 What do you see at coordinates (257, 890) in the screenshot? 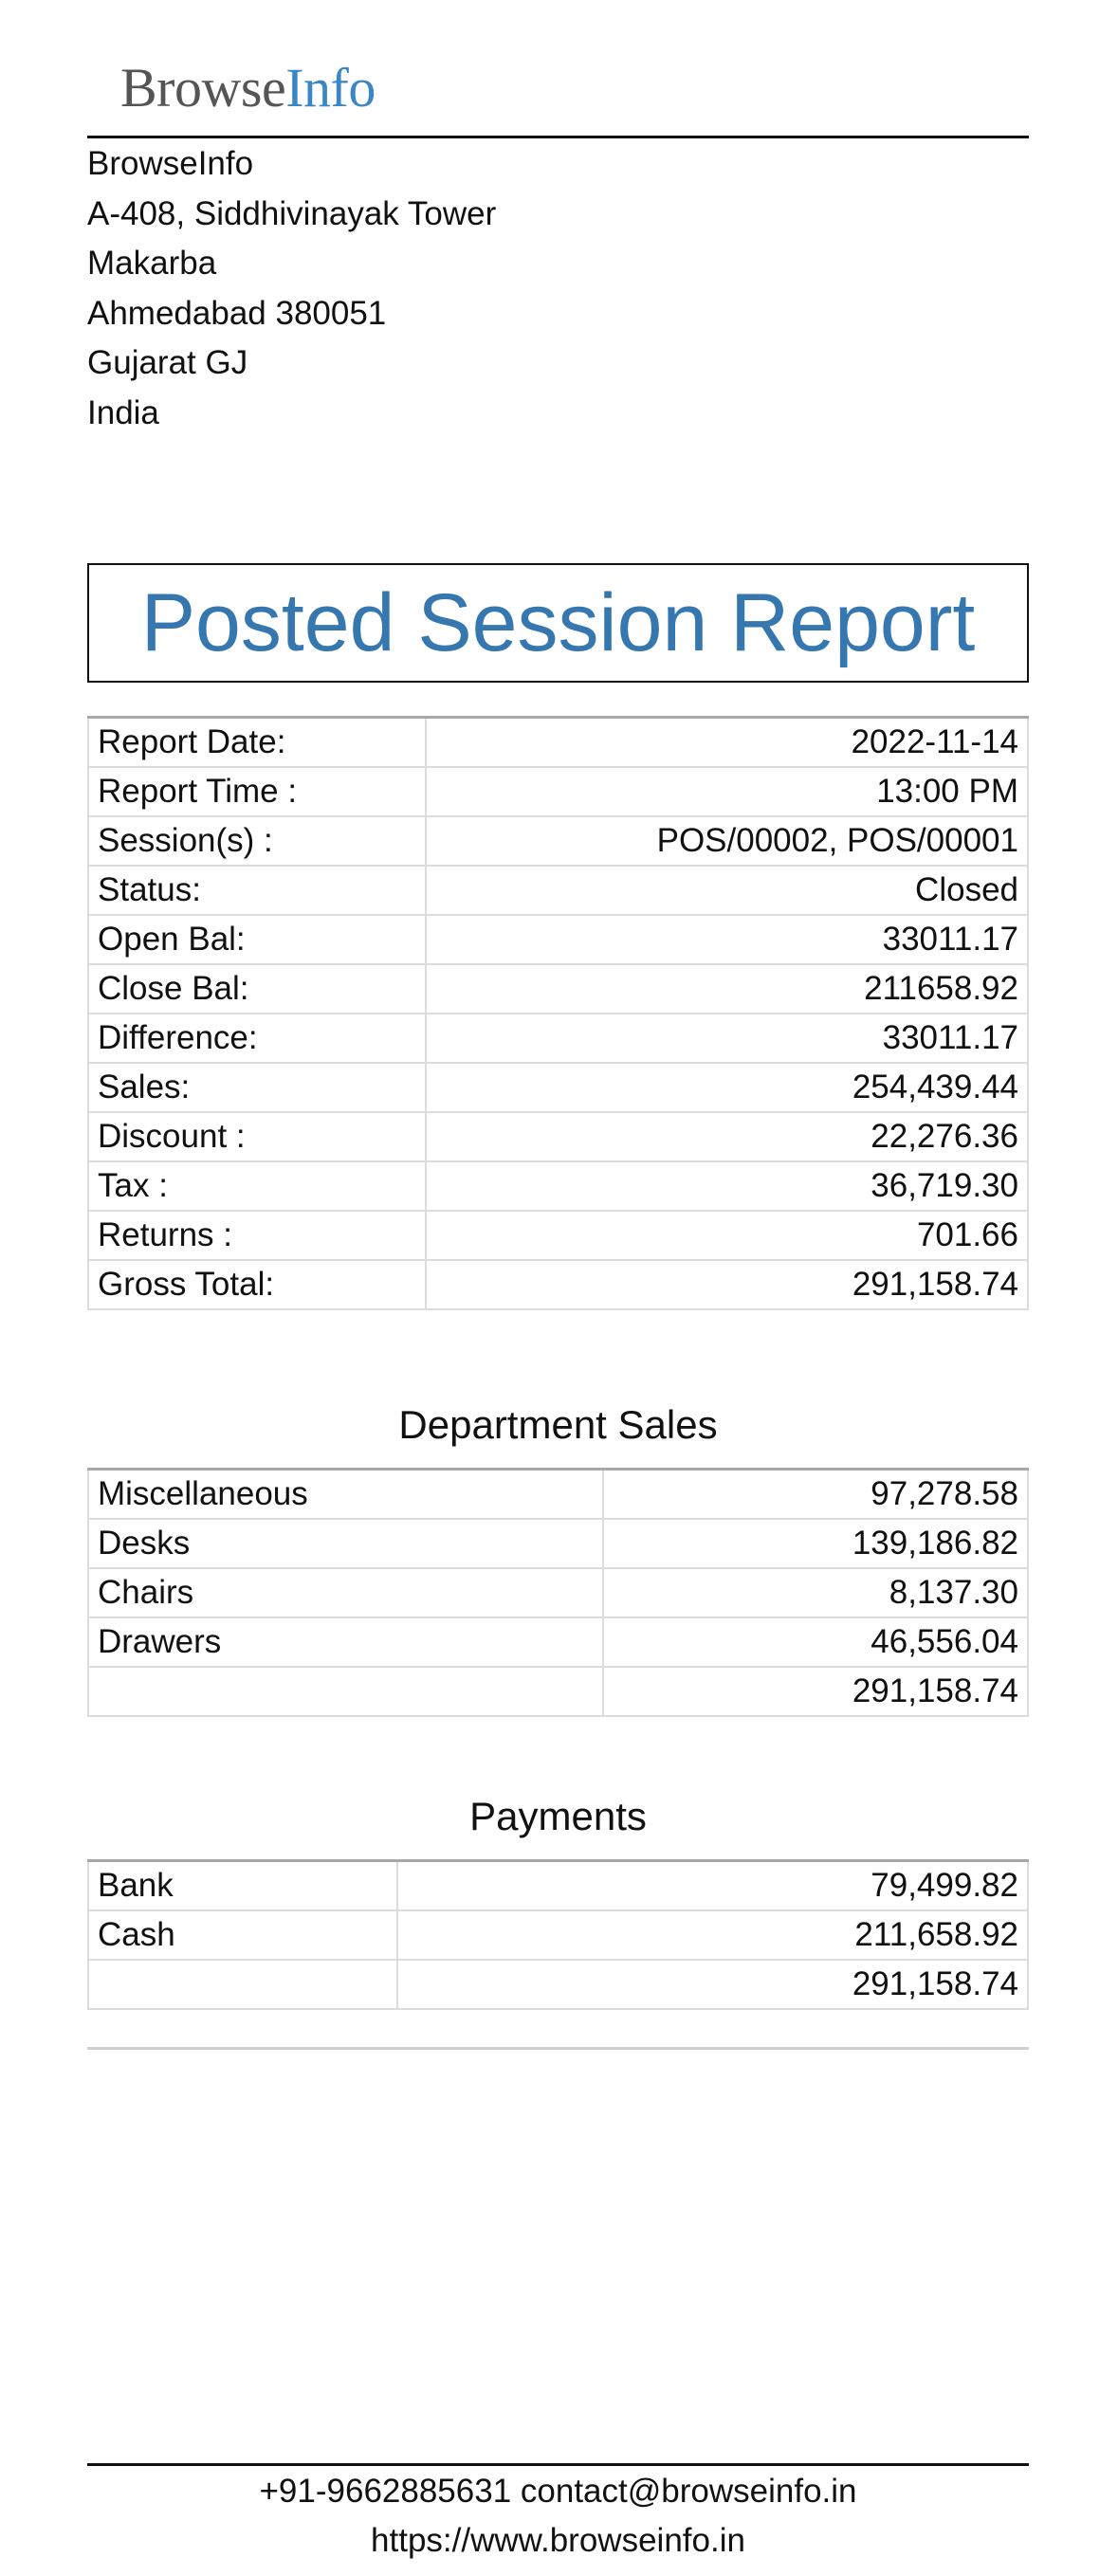
I see `summary-label: Status:` at bounding box center [257, 890].